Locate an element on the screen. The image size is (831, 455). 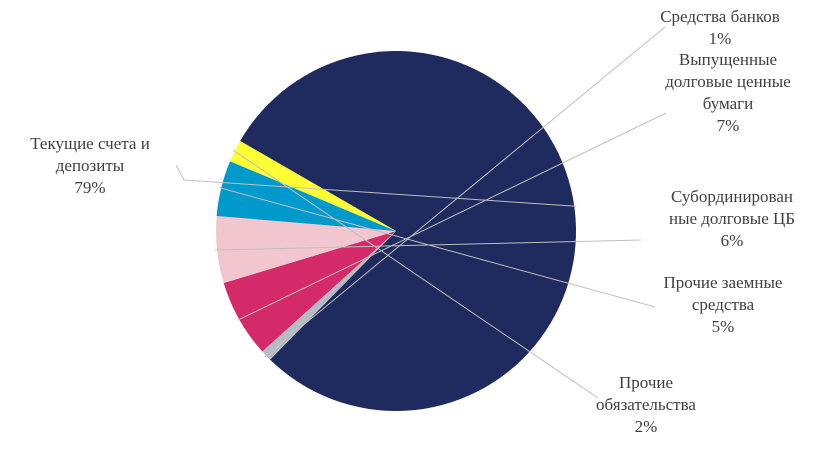
data-label-value: 7% is located at coordinates (728, 125).